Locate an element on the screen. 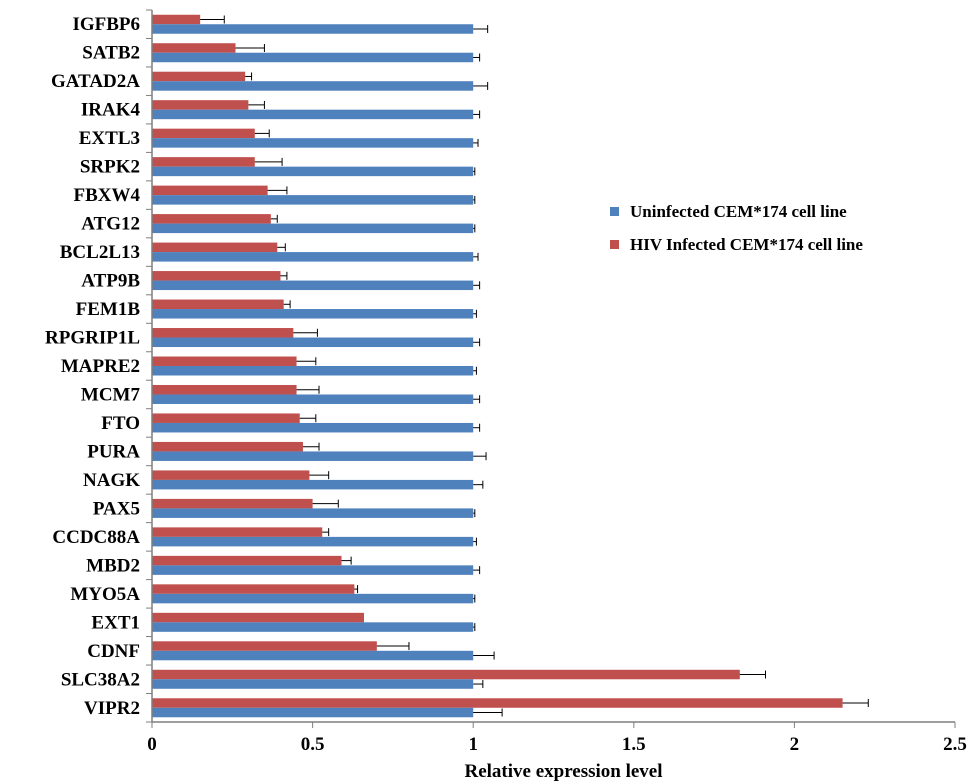 This screenshot has width=973, height=784. bar-infected-irak4 is located at coordinates (200, 105).